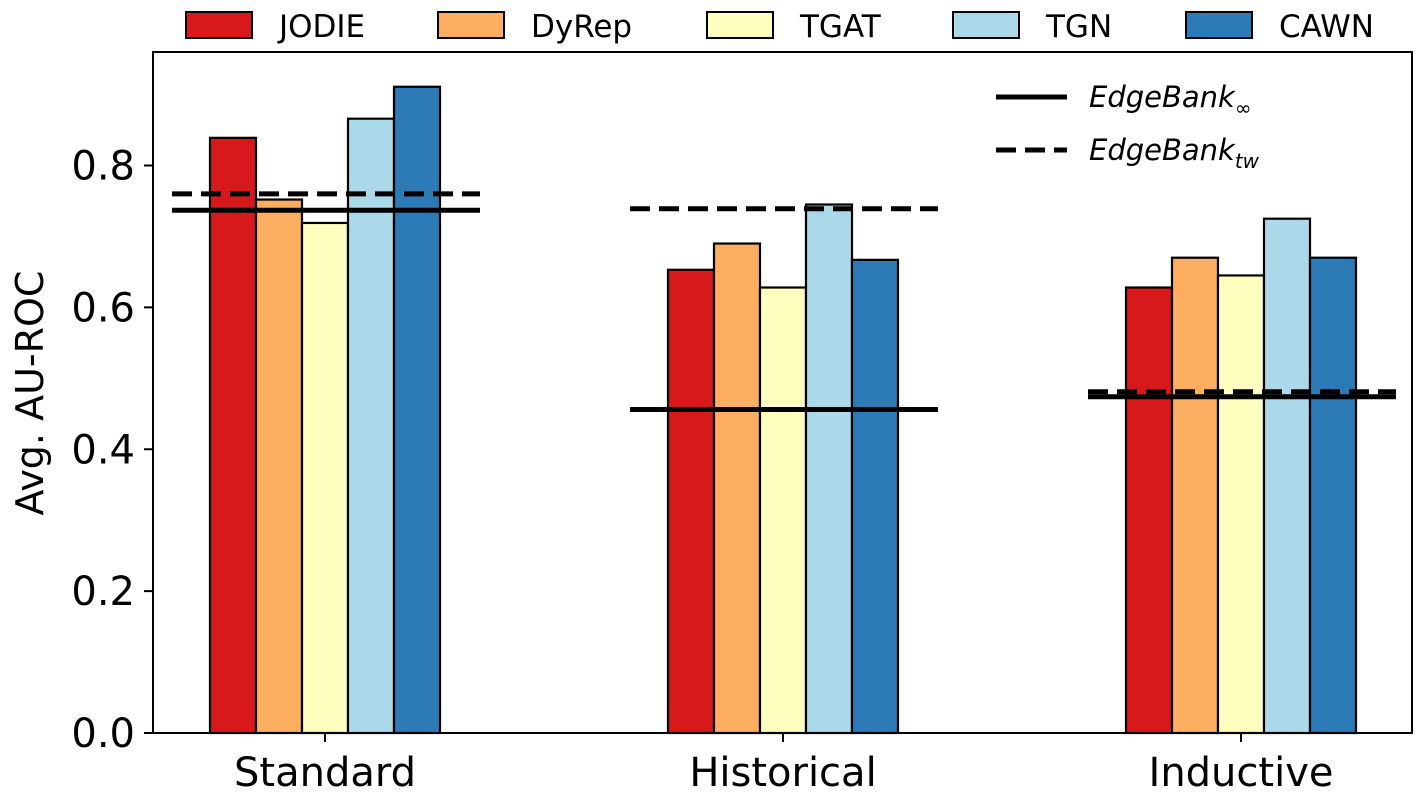  I want to click on legend-swatch-dyrep, so click(471, 25).